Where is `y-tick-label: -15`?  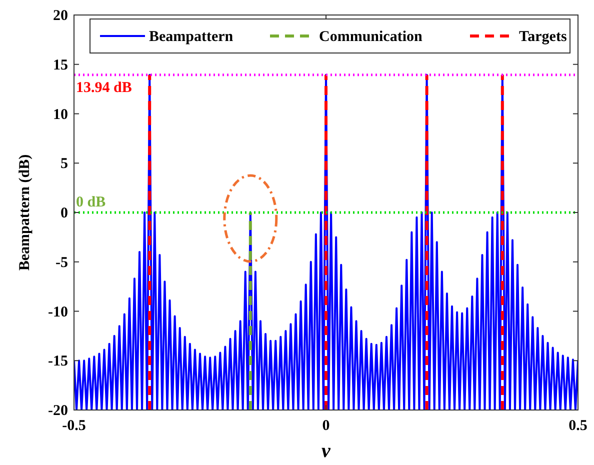
y-tick-label: -15 is located at coordinates (58, 362).